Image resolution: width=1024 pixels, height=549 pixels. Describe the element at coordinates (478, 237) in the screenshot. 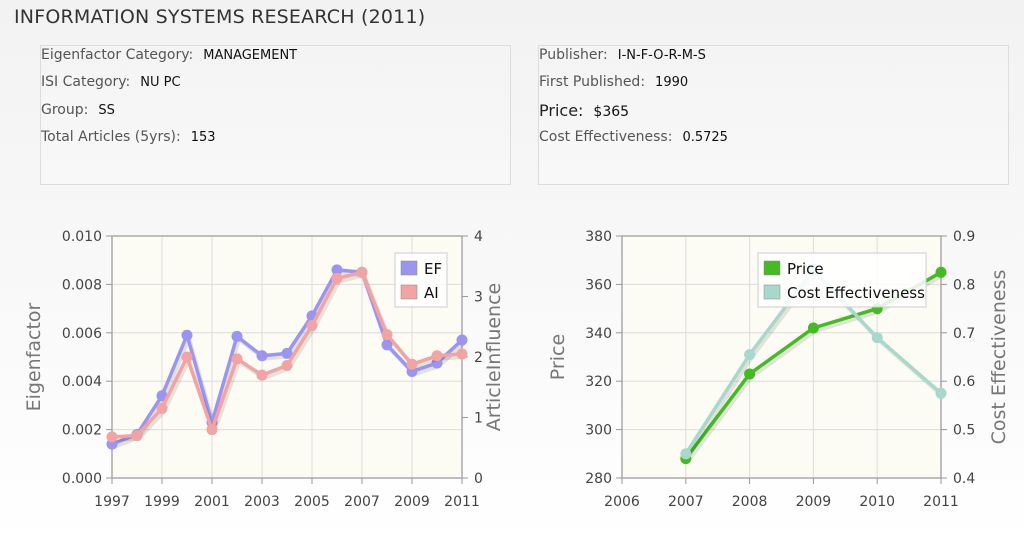

I see `y2-tick-label: 4` at that location.